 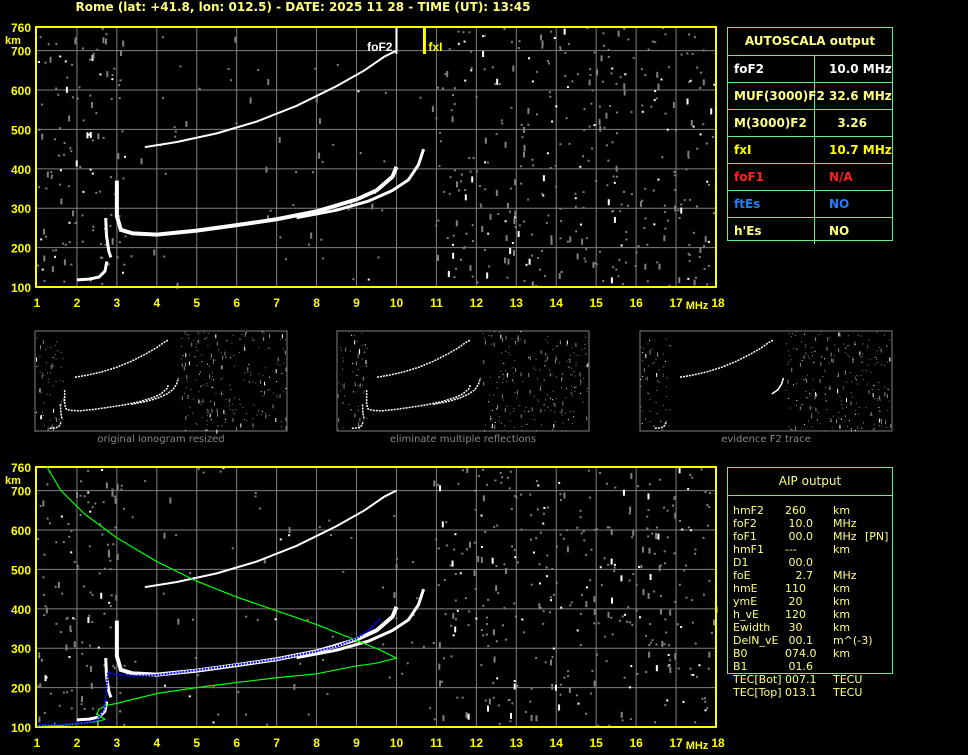 I want to click on autoscala-value: NO, so click(x=839, y=231).